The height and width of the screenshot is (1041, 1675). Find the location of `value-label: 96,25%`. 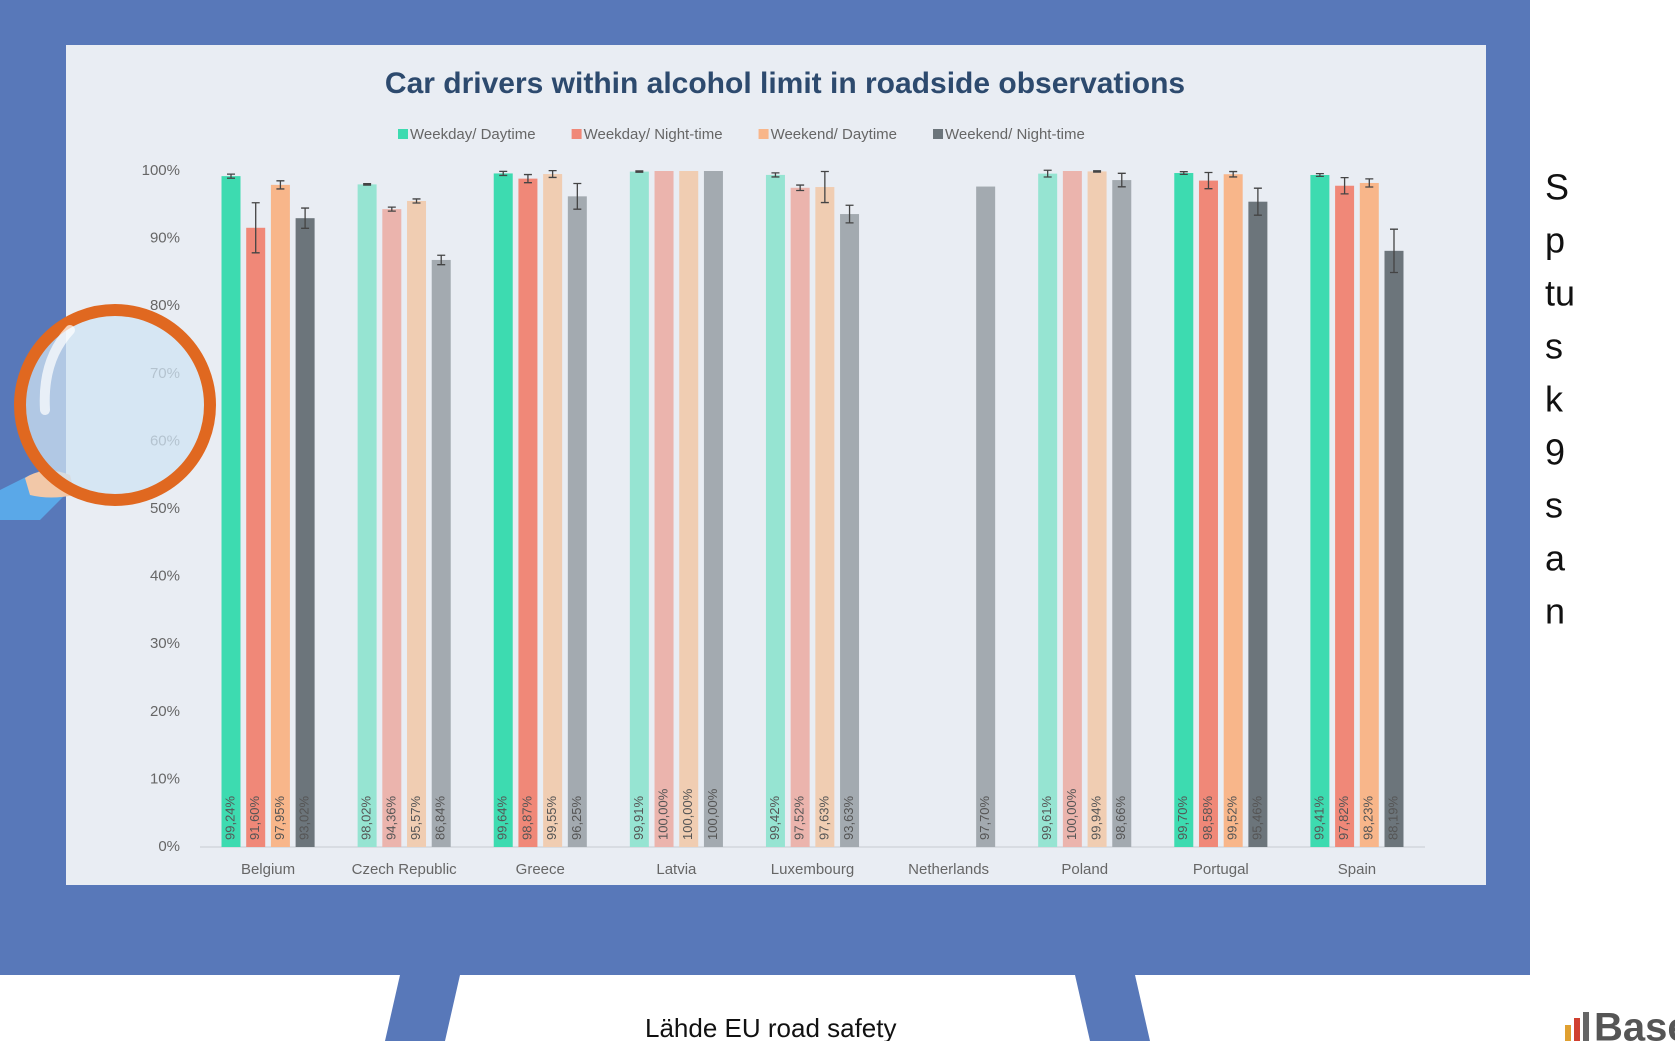

value-label: 96,25% is located at coordinates (576, 817).